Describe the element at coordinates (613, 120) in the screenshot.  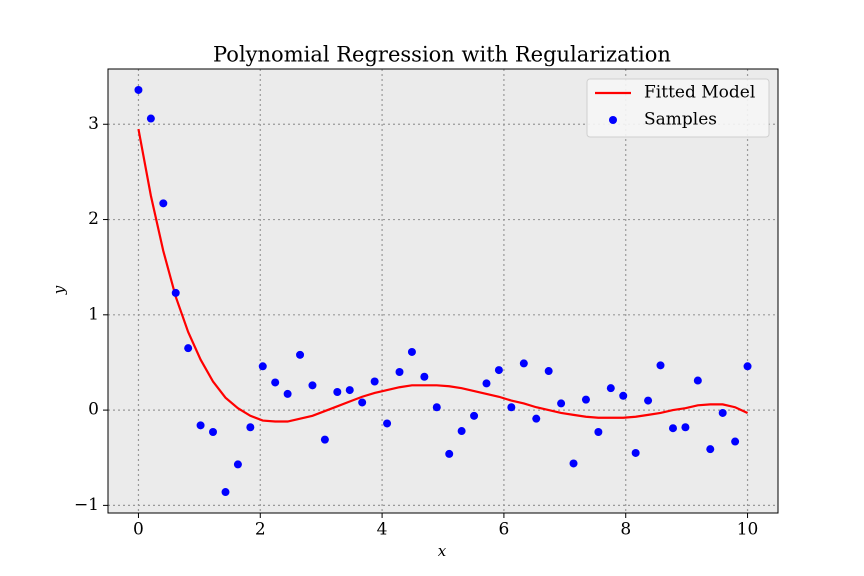
I see `legend-swatch` at that location.